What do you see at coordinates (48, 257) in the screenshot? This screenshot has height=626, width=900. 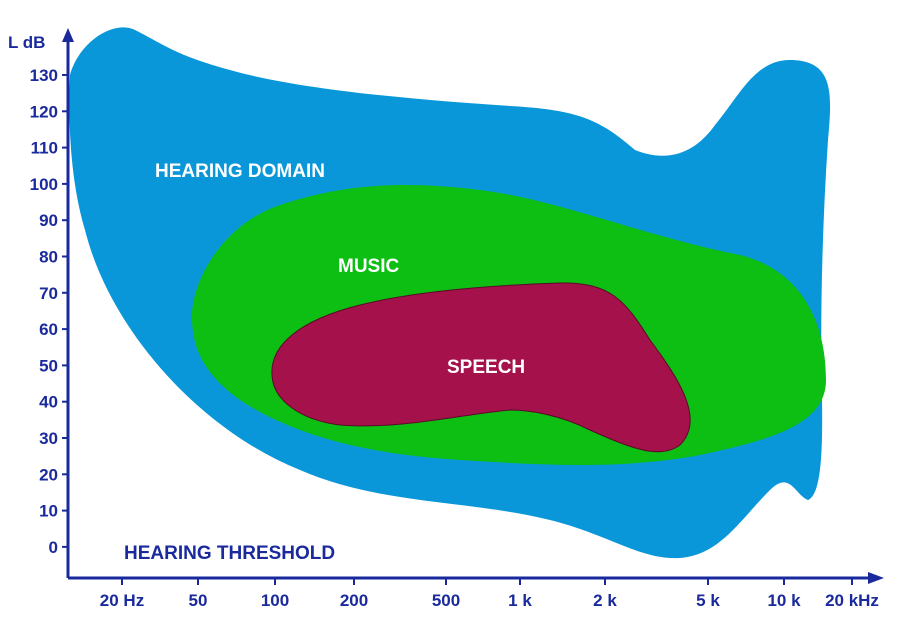 I see `y-tick-label: 80` at bounding box center [48, 257].